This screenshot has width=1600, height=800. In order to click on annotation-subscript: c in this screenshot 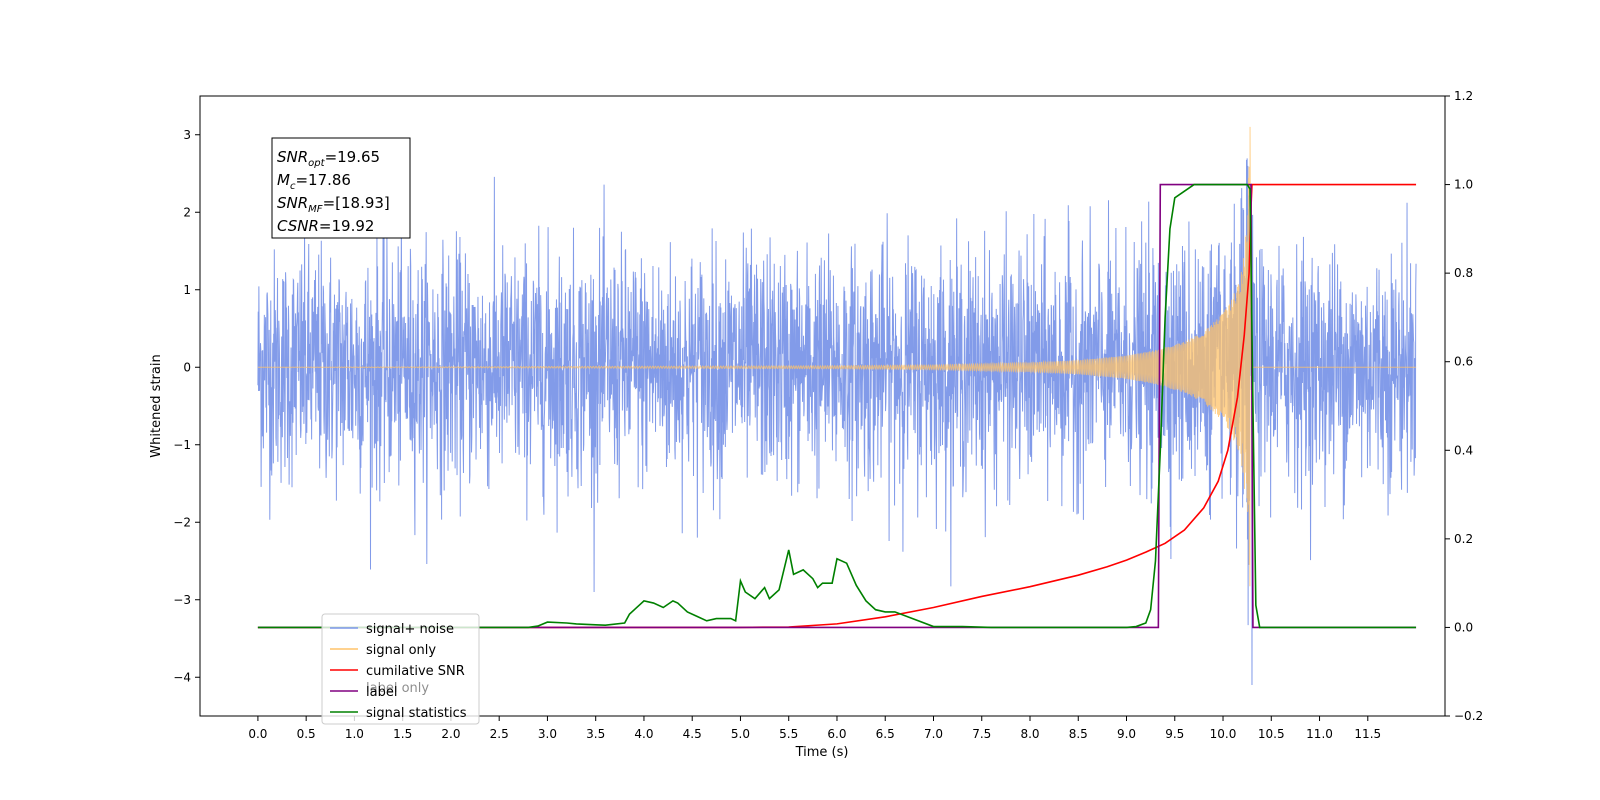, I will do `click(293, 186)`.